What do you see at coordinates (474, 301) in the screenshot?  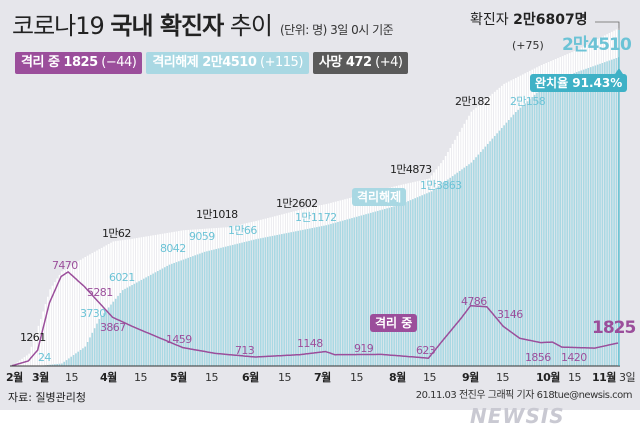 I see `label-isolating: 4786` at bounding box center [474, 301].